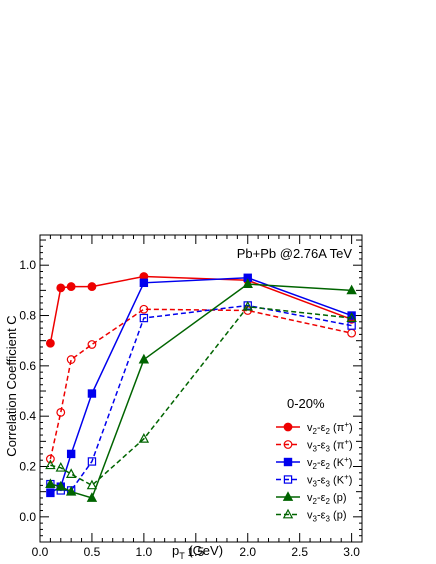  Describe the element at coordinates (11, 385) in the screenshot. I see `y-axis-label: Correlation Coefficient C` at that location.